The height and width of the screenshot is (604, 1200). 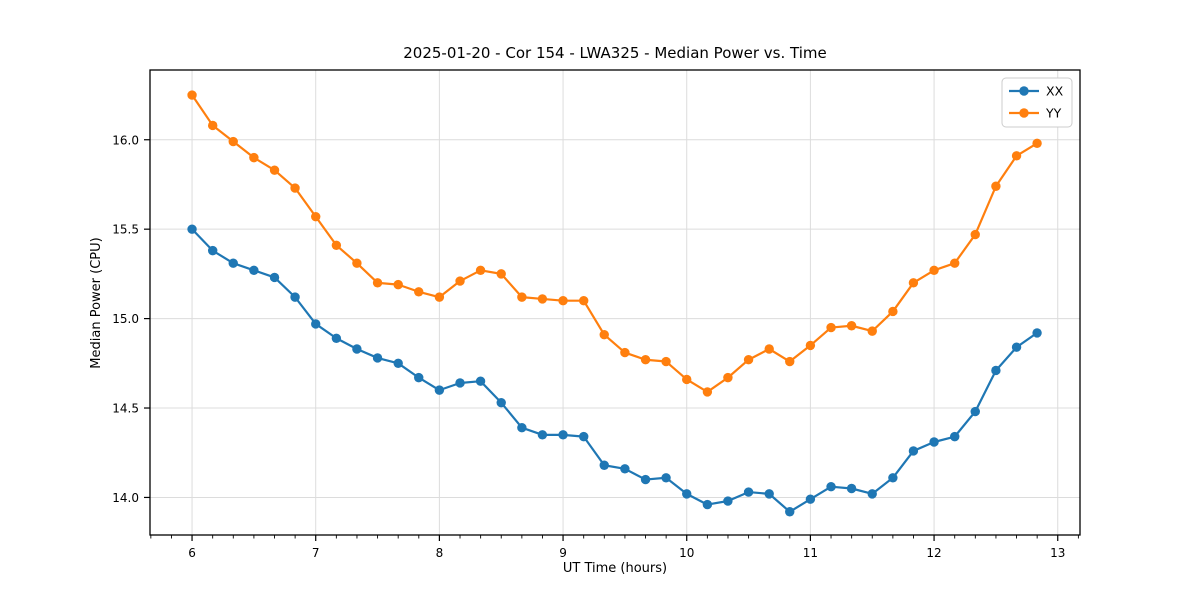 I want to click on x-tick-label: 13, so click(x=1057, y=553).